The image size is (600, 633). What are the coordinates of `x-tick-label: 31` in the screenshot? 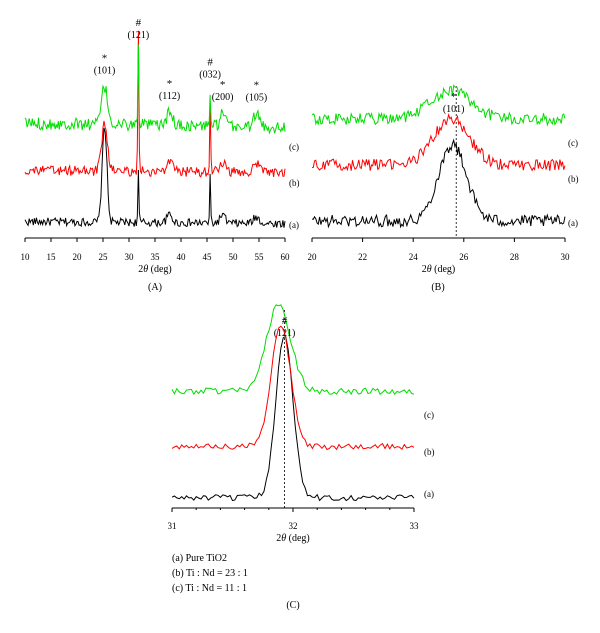 It's located at (172, 526).